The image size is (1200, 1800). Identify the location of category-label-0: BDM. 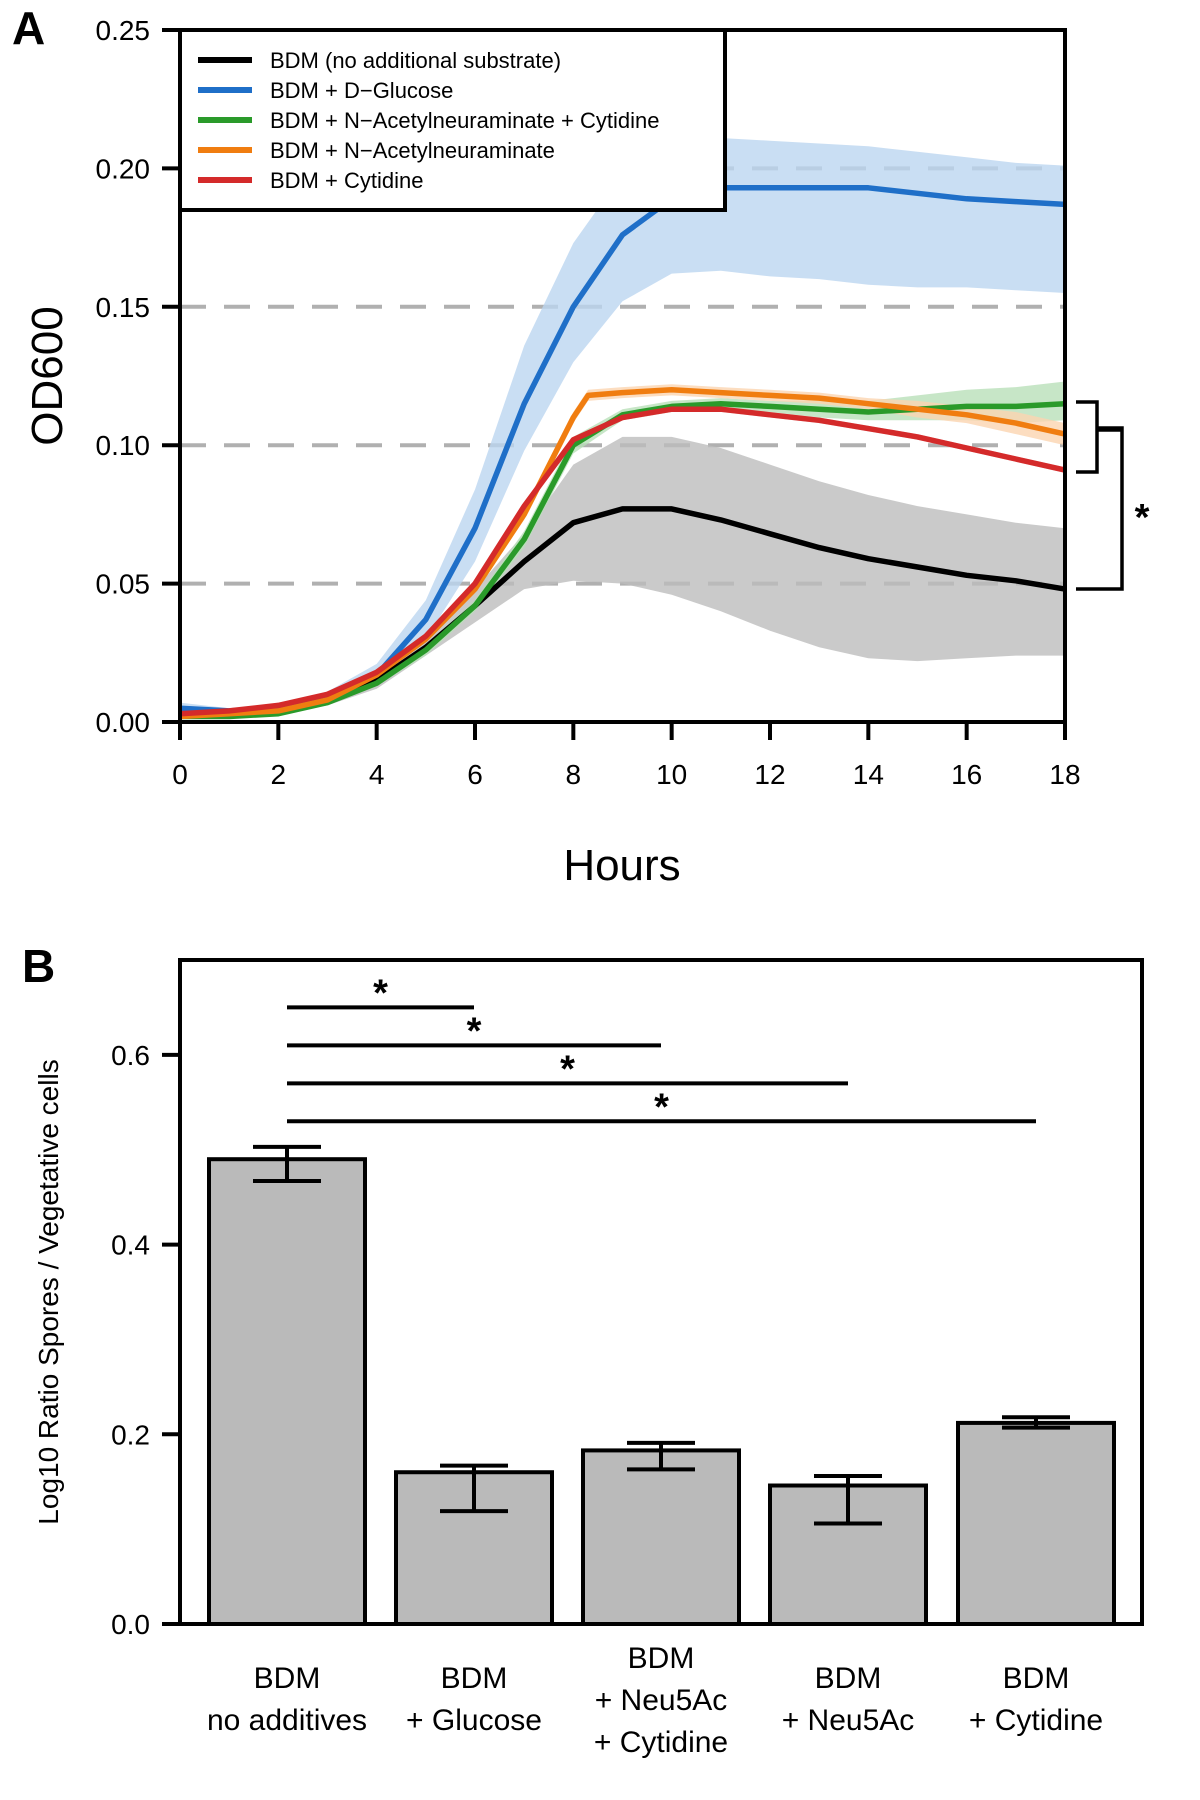
(287, 1678).